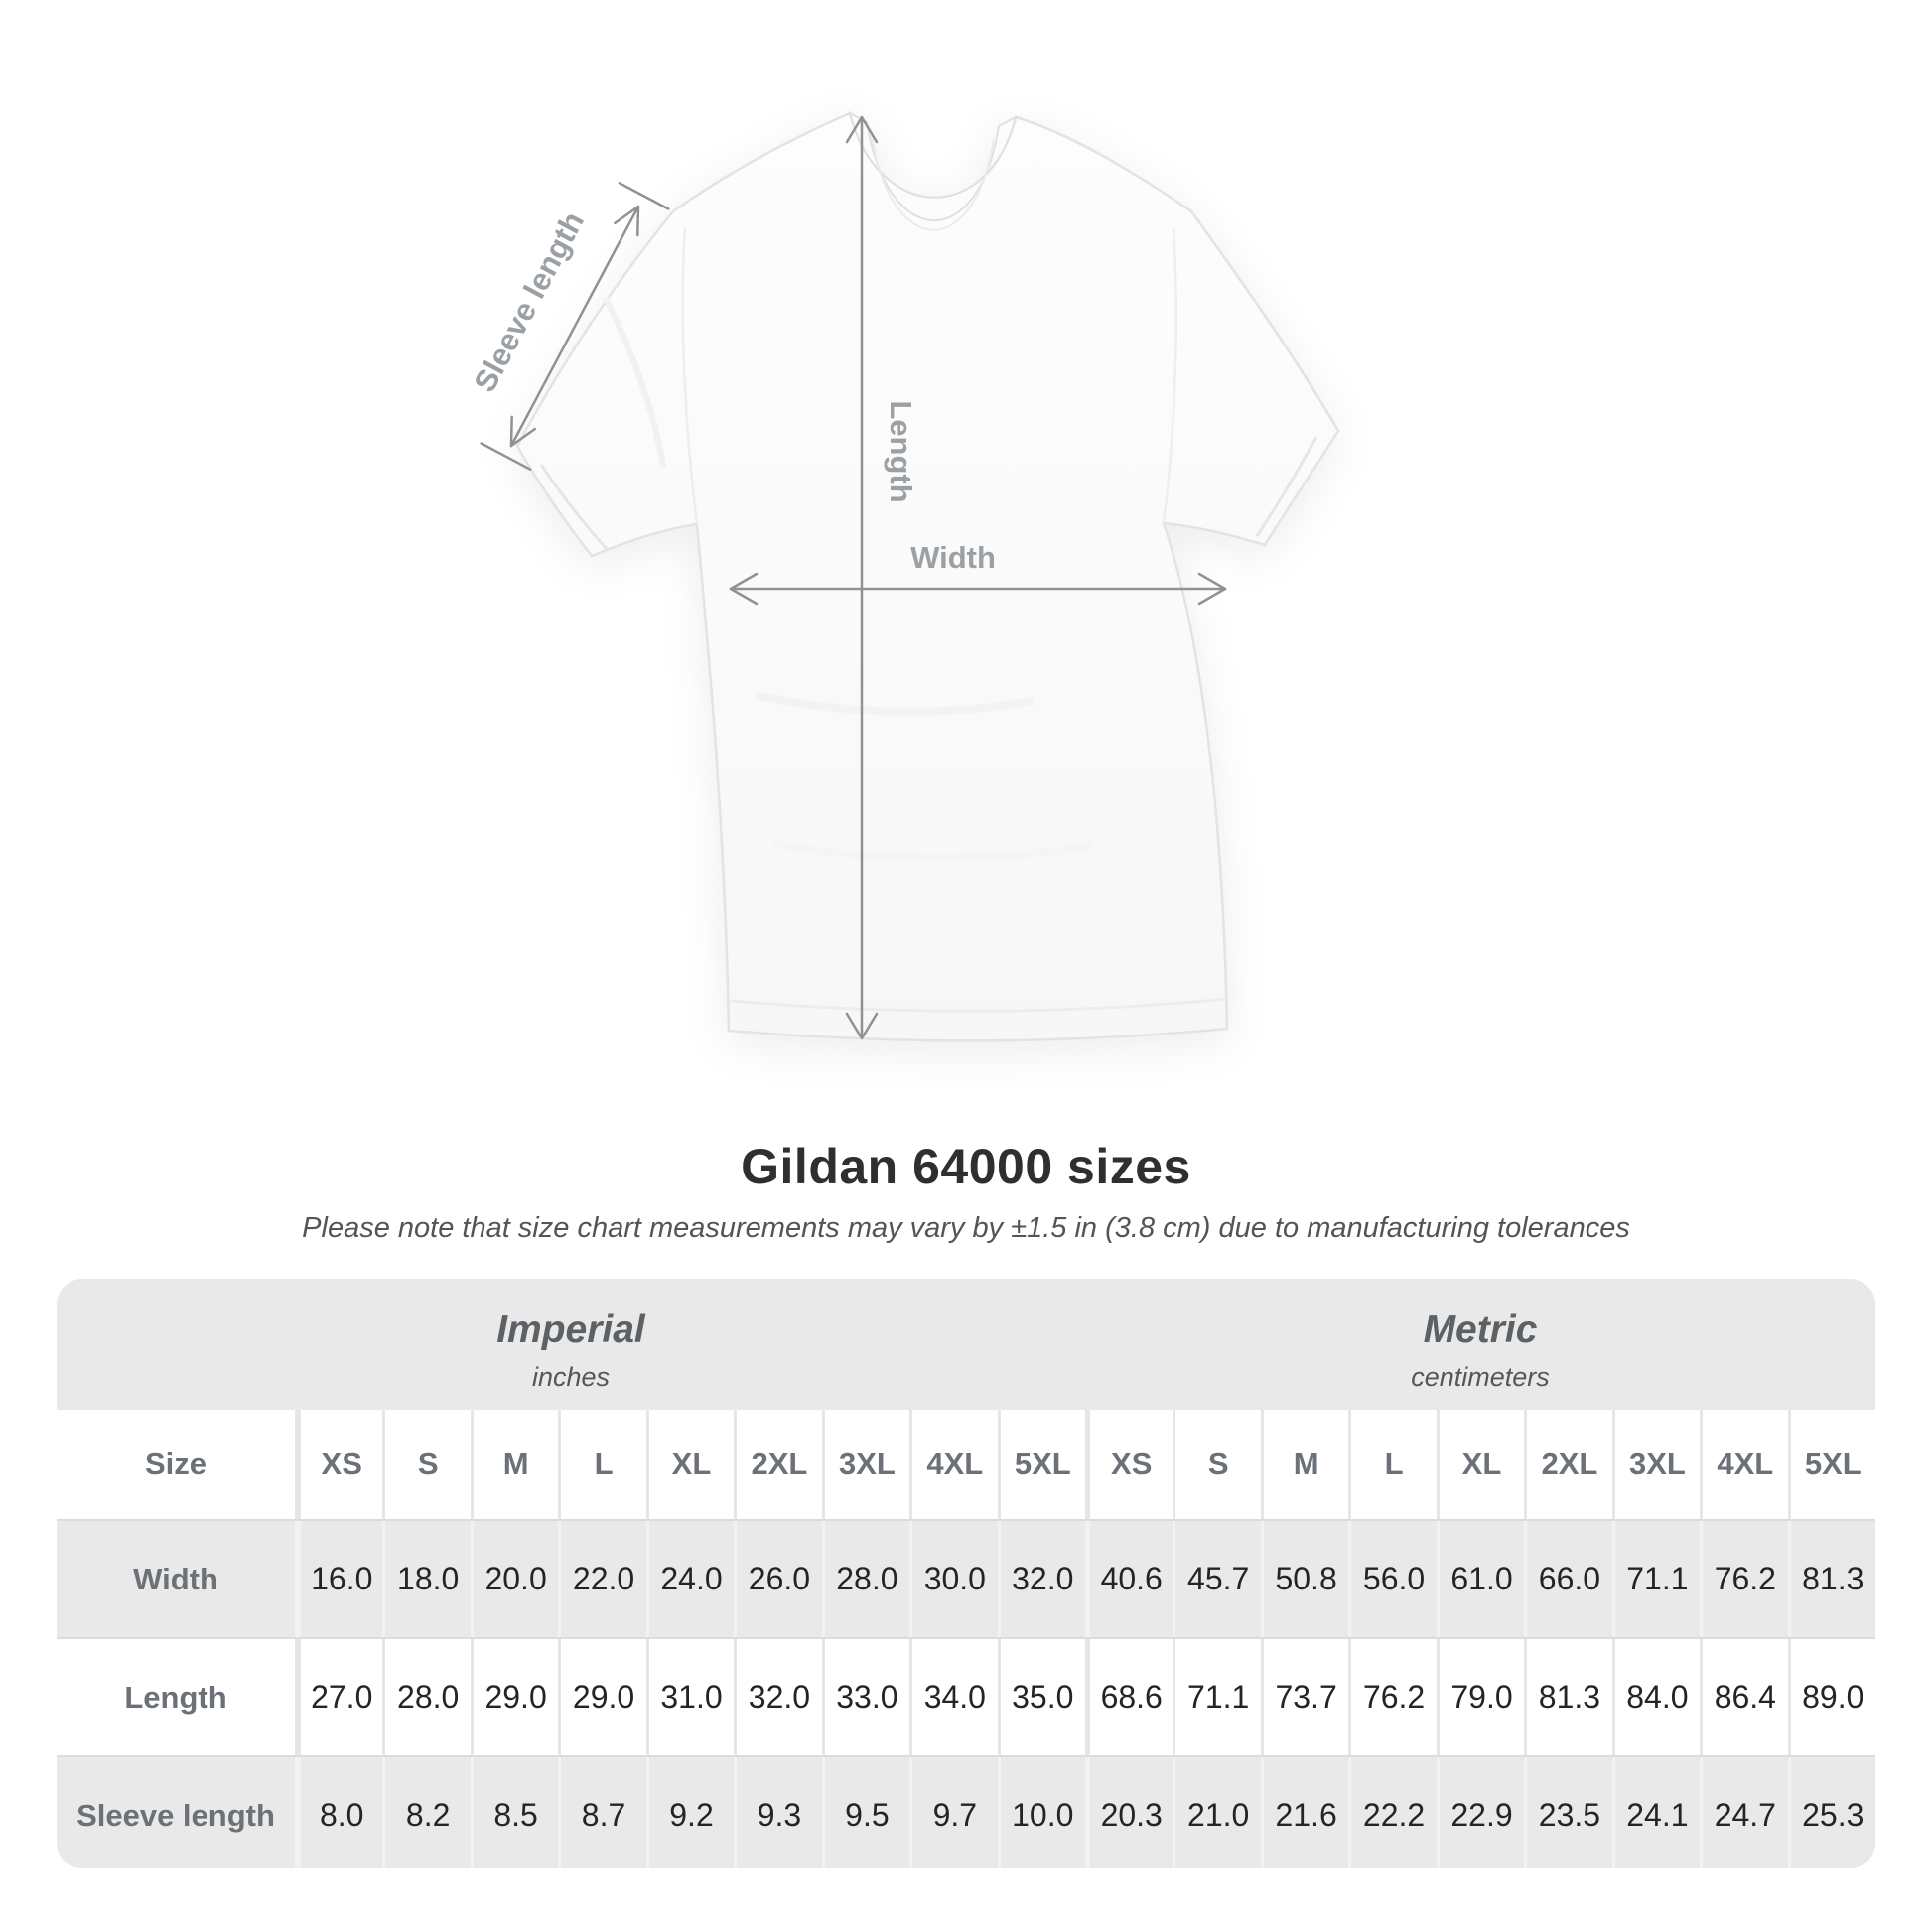 This screenshot has height=1932, width=1932. I want to click on value-metric-4xl: 24.7, so click(1743, 1812).